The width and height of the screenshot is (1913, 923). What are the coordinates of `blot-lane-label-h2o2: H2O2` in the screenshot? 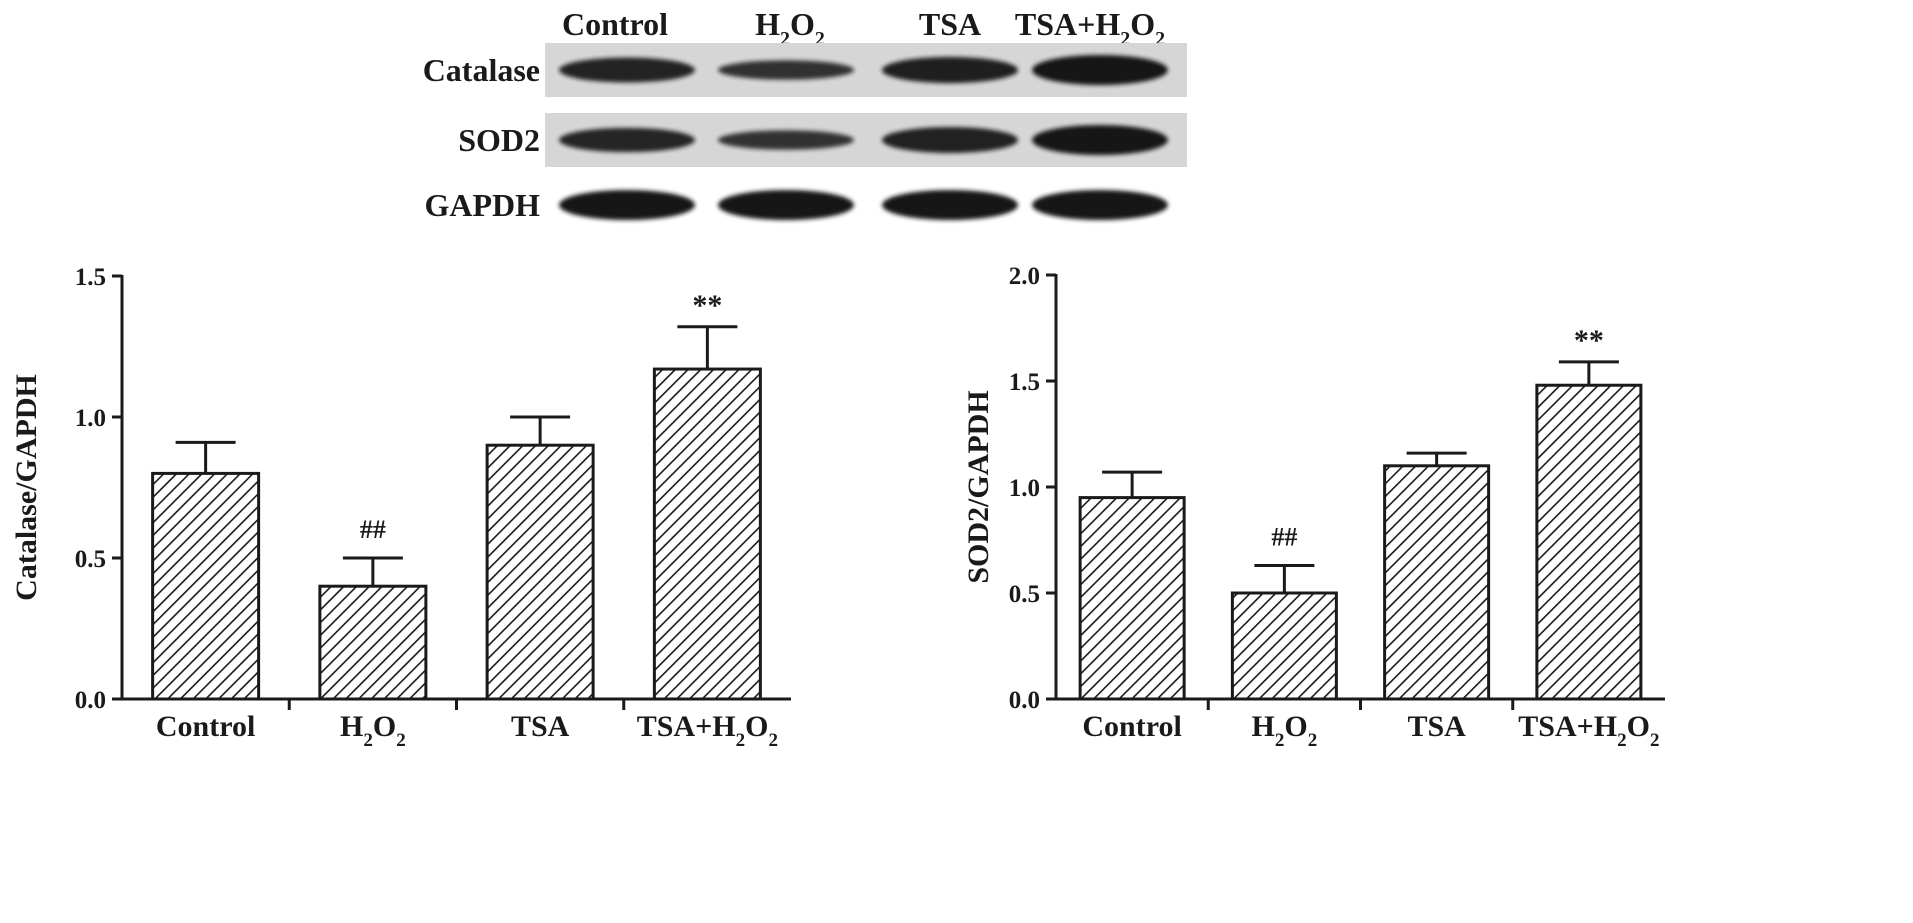 It's located at (790, 28).